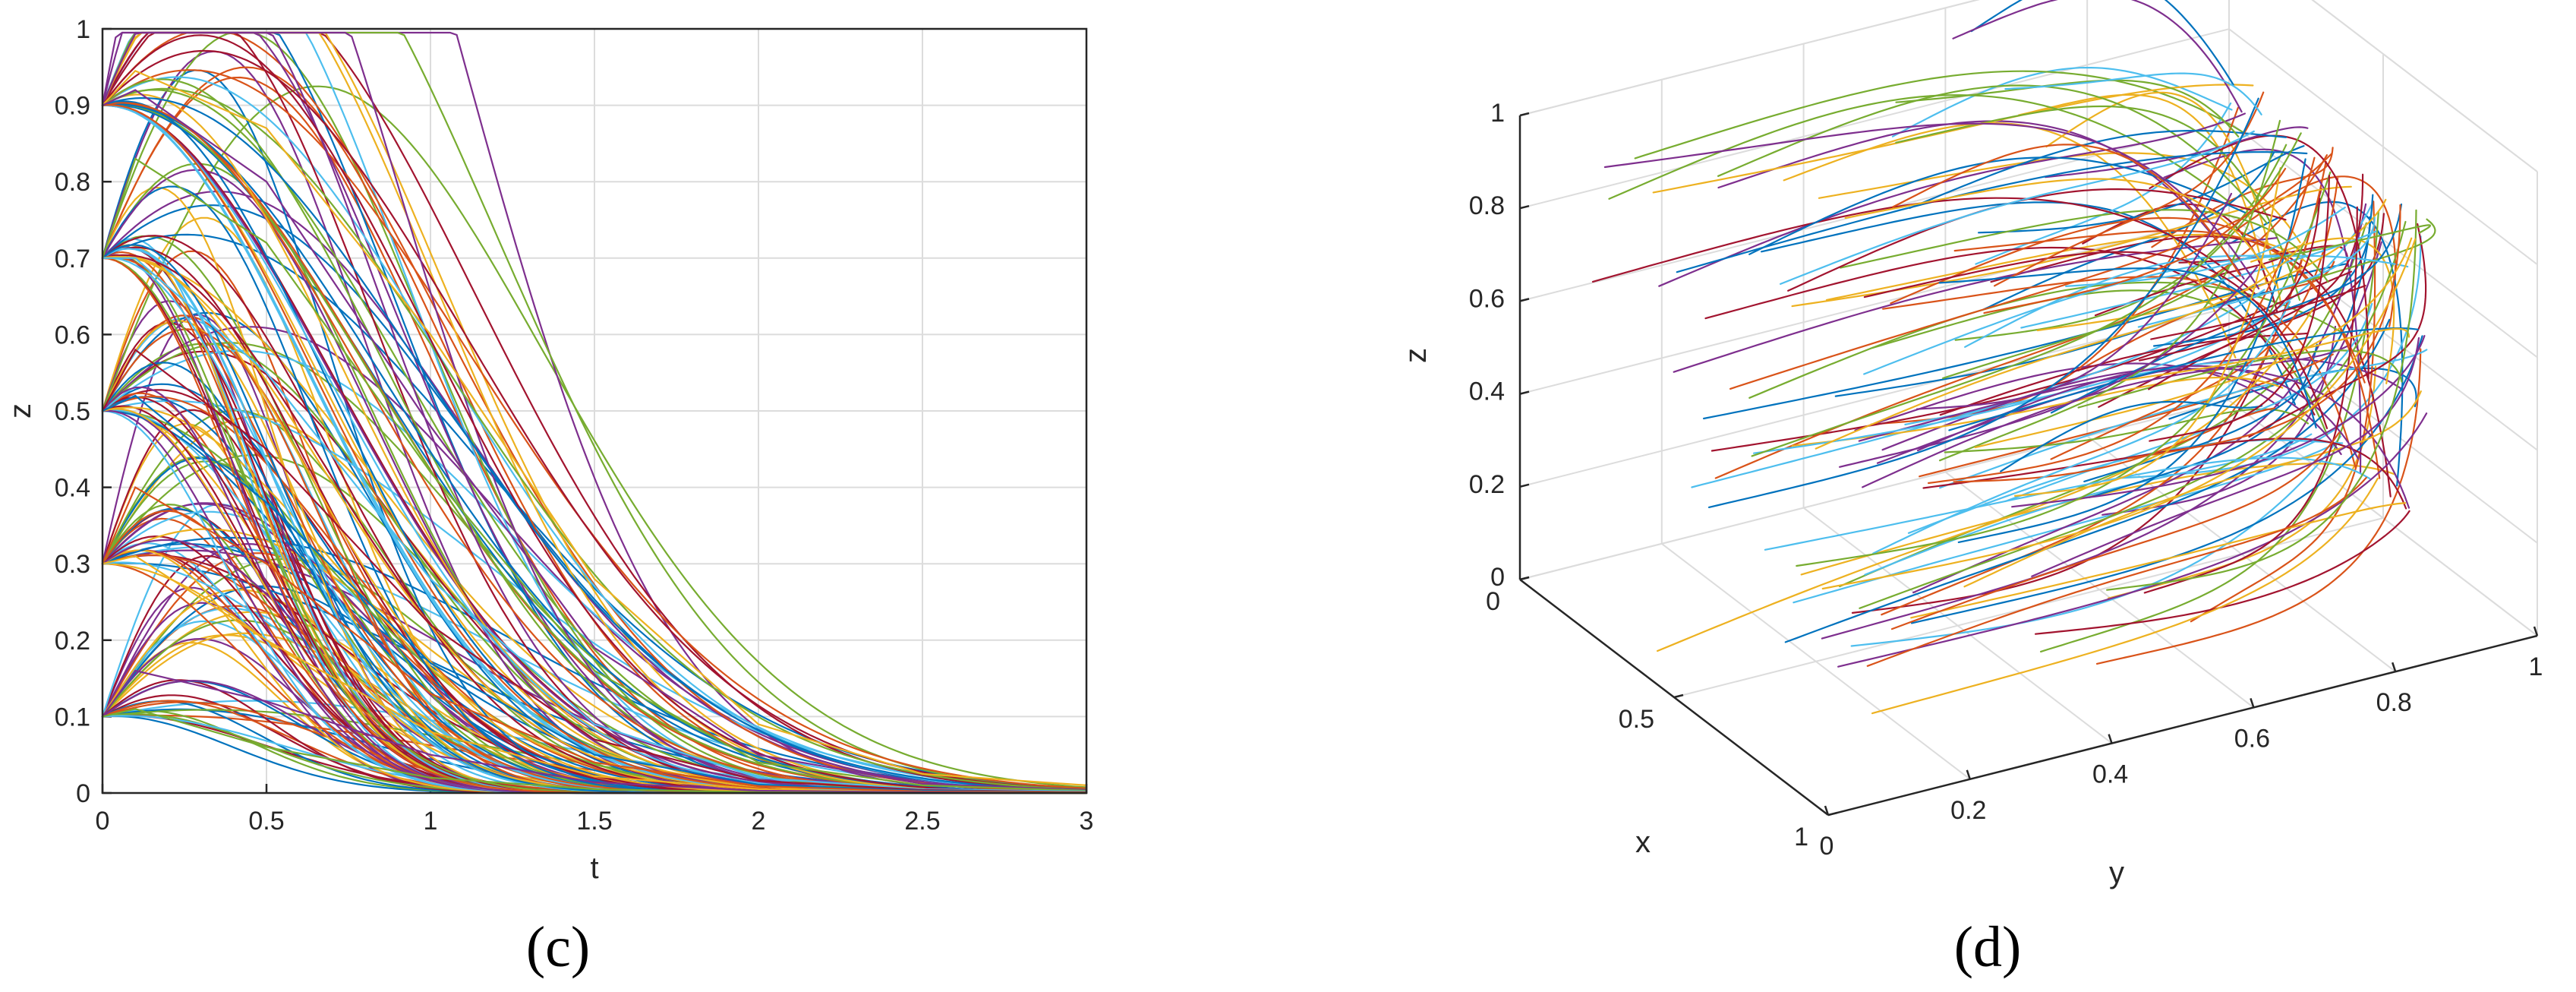 This screenshot has height=992, width=2576. I want to click on panel-d-y-tick-label: 0, so click(1827, 846).